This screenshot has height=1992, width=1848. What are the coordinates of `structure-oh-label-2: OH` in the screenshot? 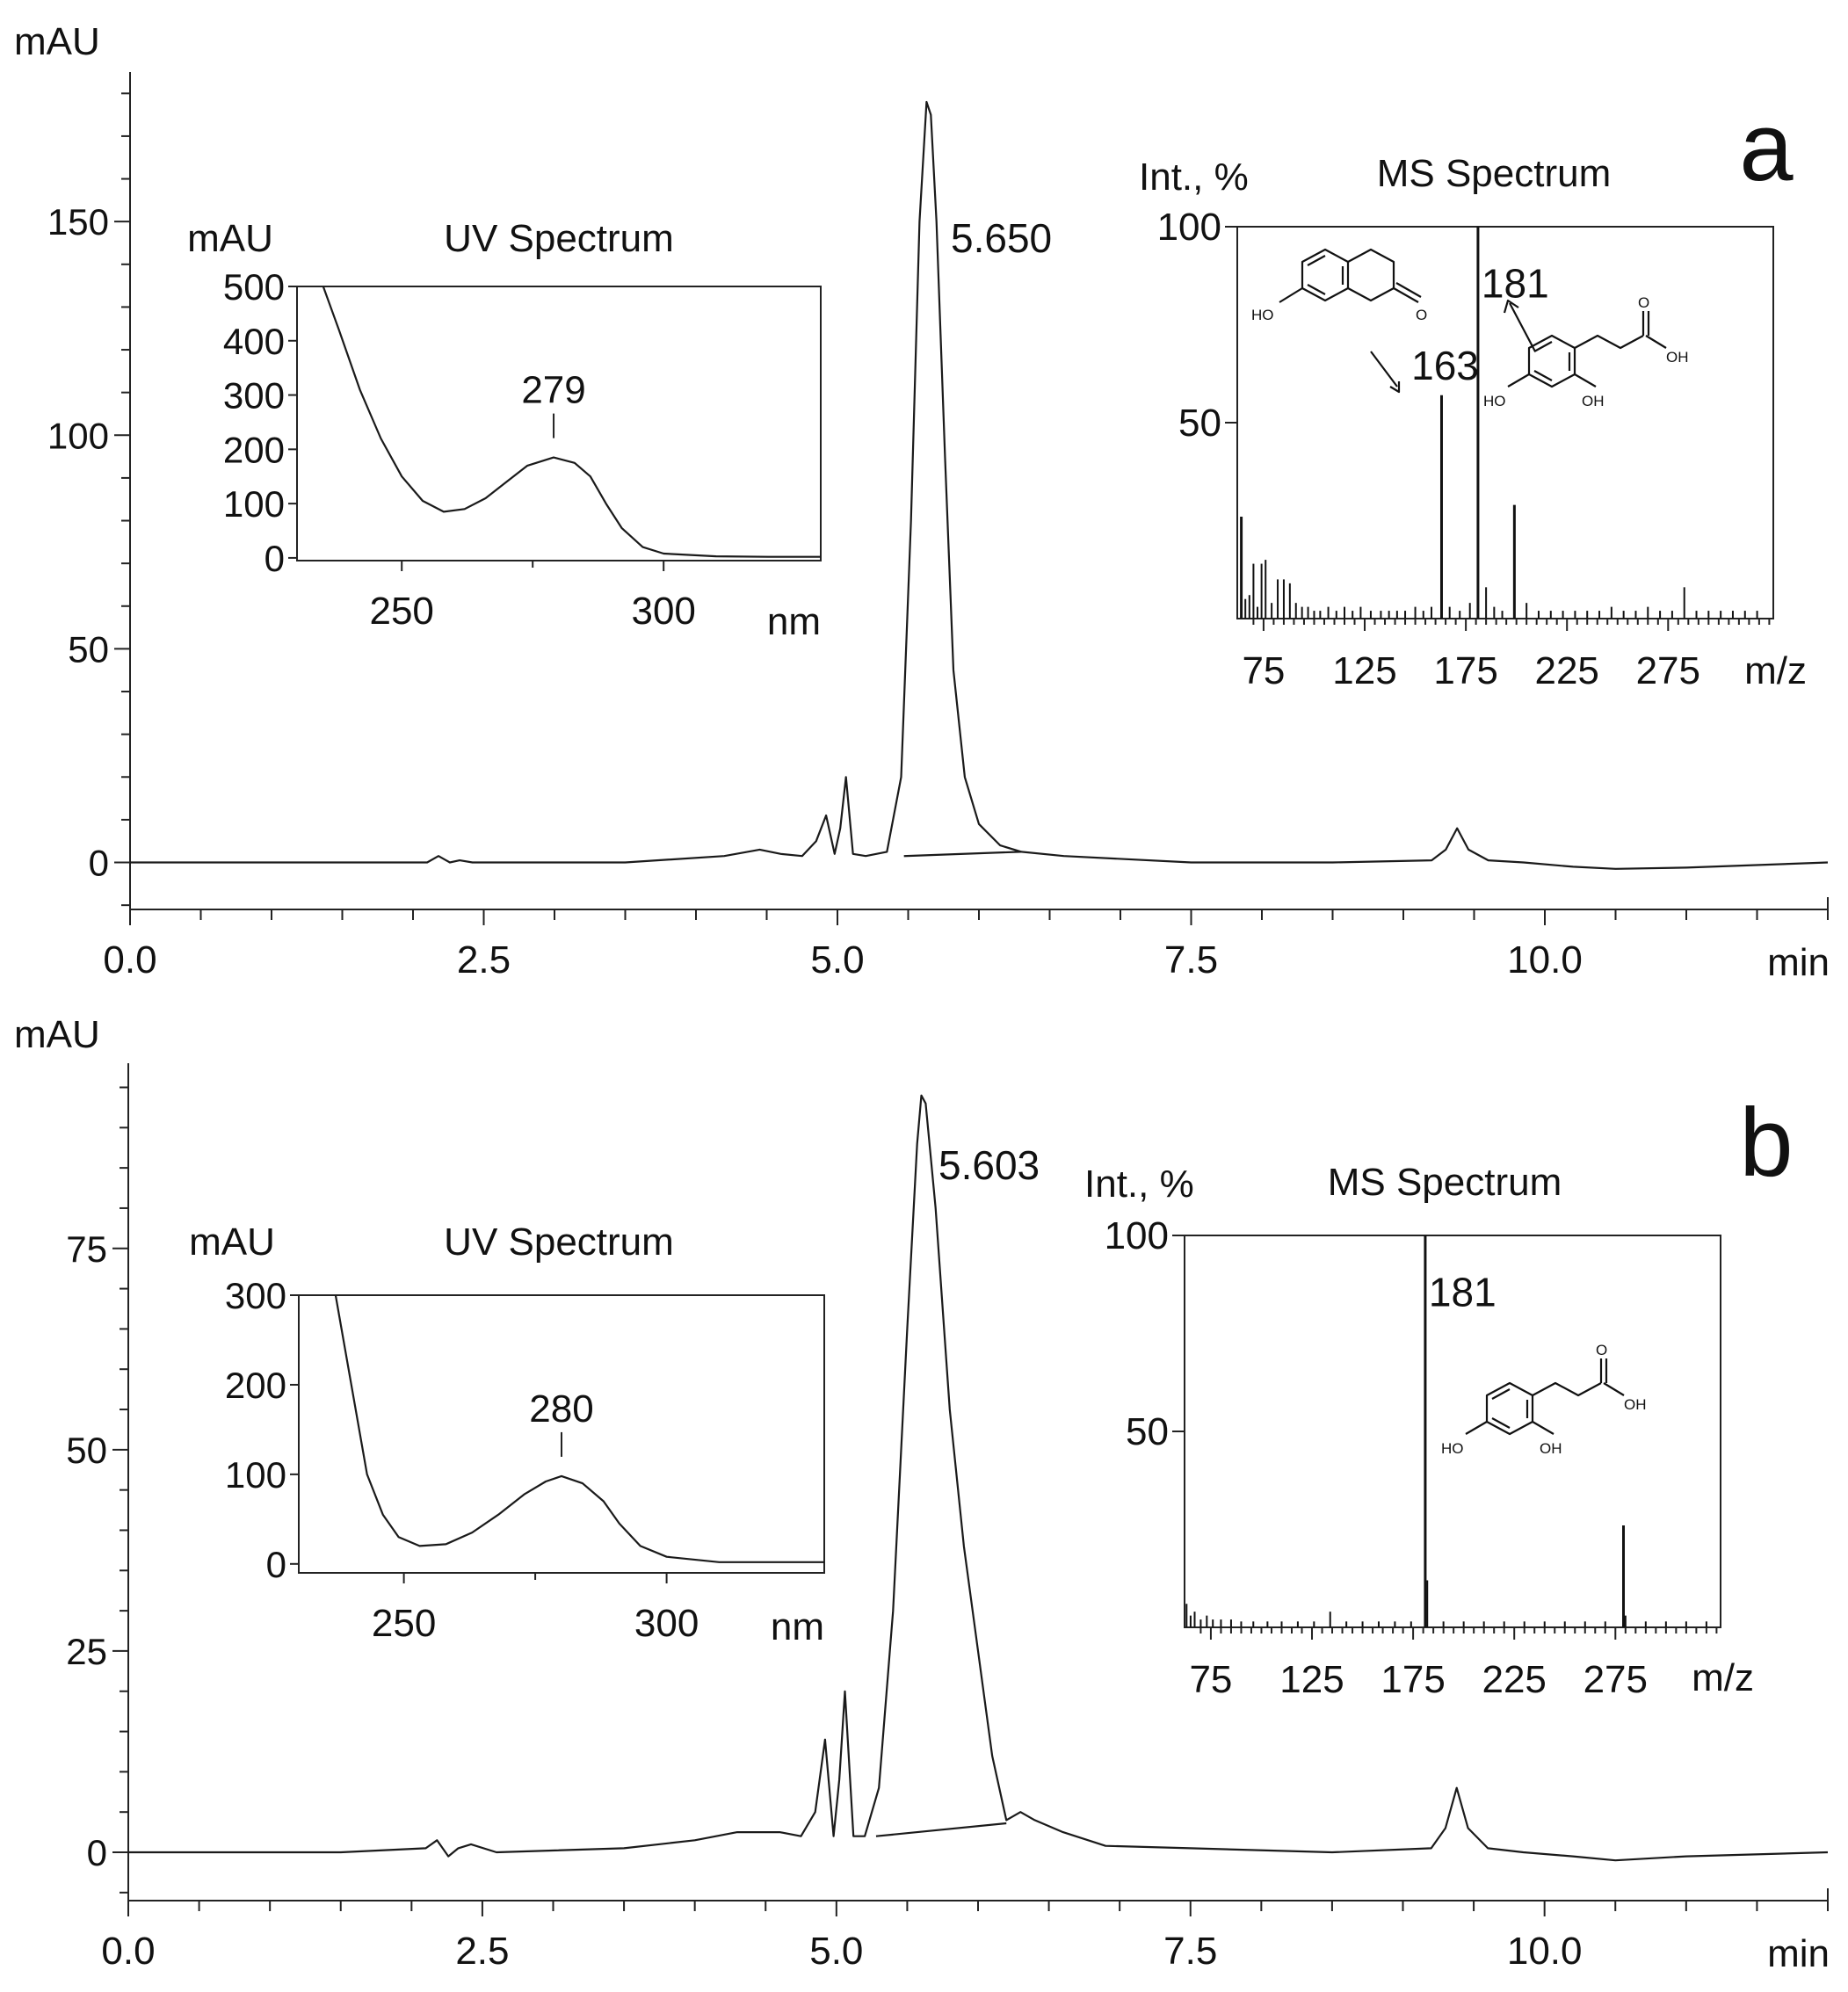 It's located at (1677, 357).